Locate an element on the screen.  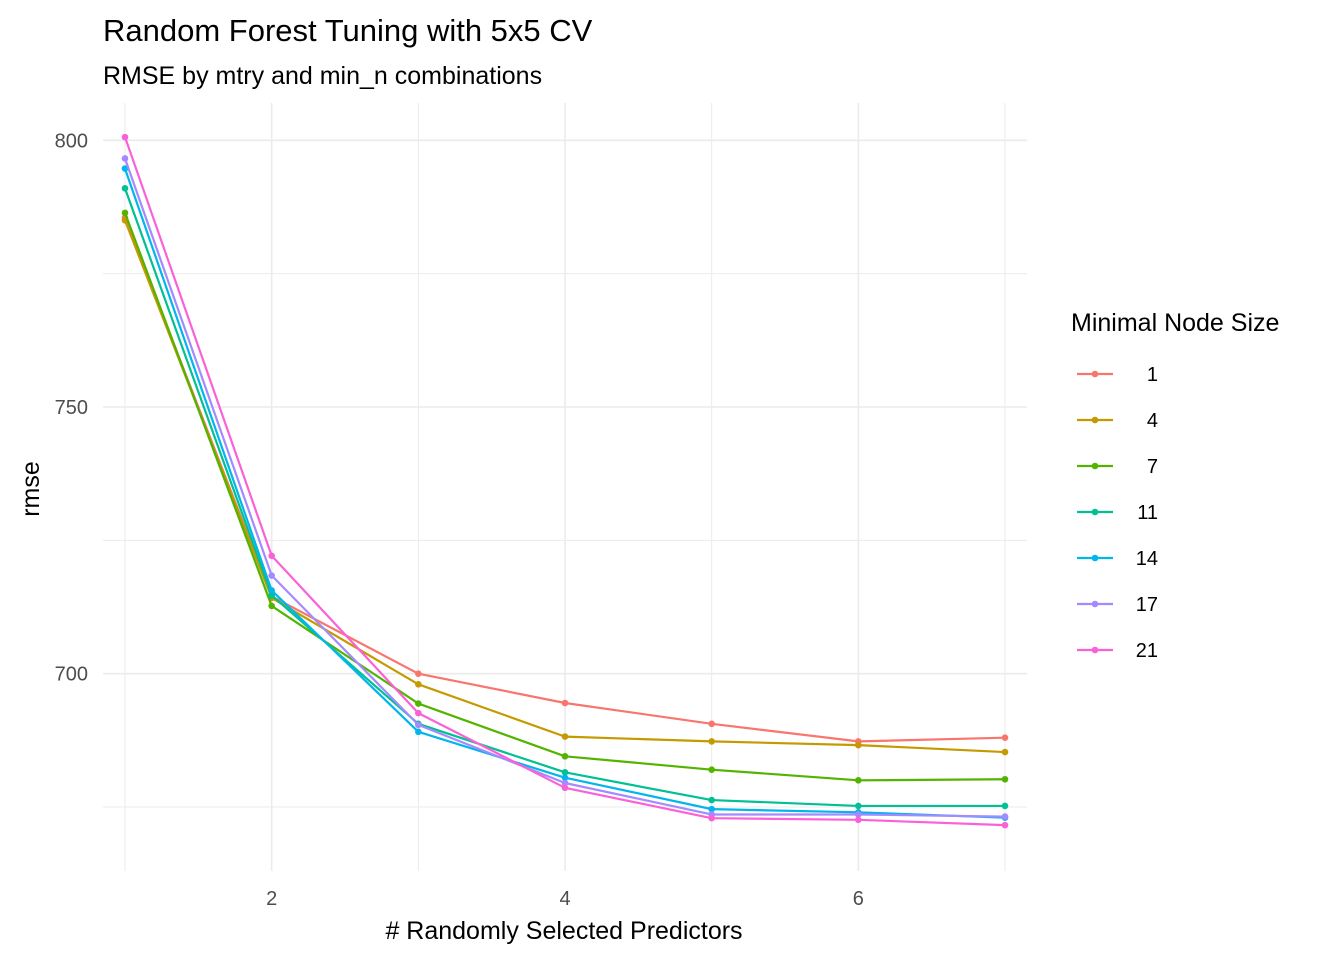
legend-title: Minimal Node Size is located at coordinates (1175, 323).